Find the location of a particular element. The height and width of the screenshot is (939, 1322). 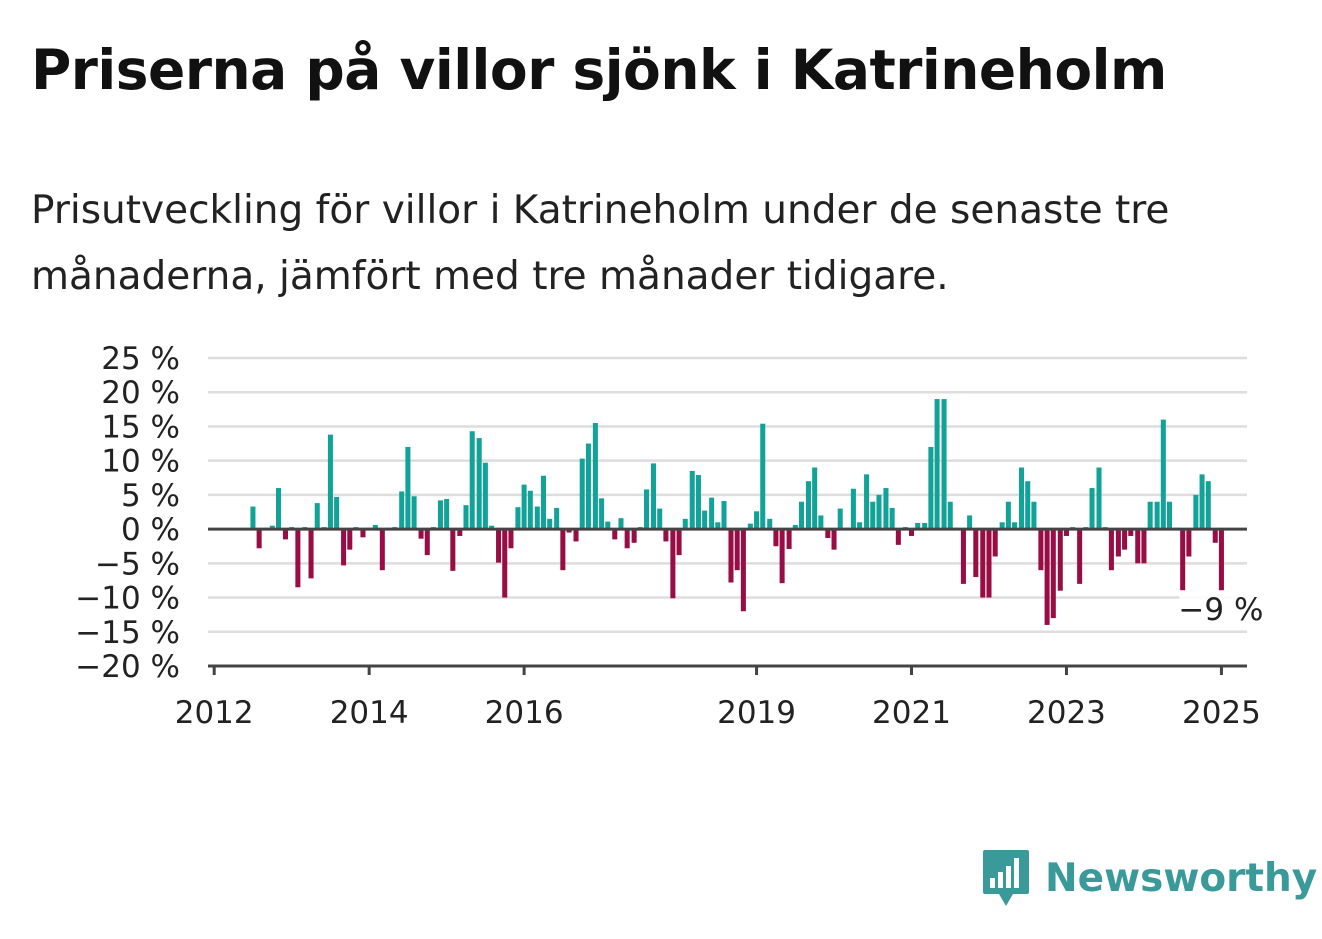

y-tick-label: 10 % is located at coordinates (140, 462).